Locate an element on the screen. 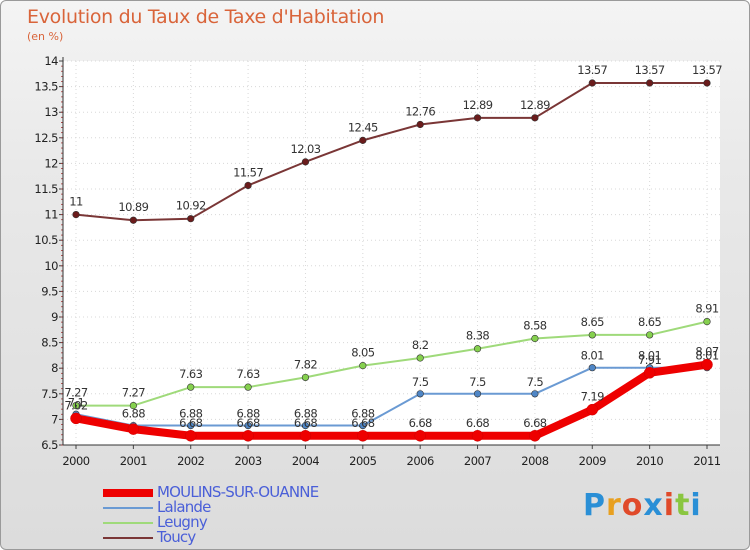  data-label: 7.1 is located at coordinates (76, 402).